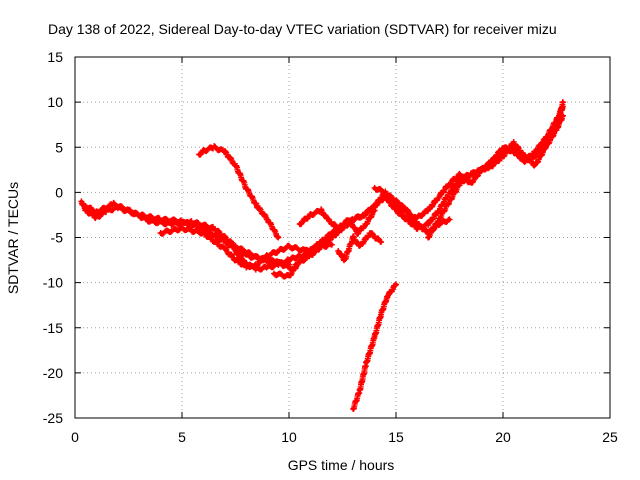 This screenshot has height=480, width=640. I want to click on y-tick-label: -20, so click(53, 373).